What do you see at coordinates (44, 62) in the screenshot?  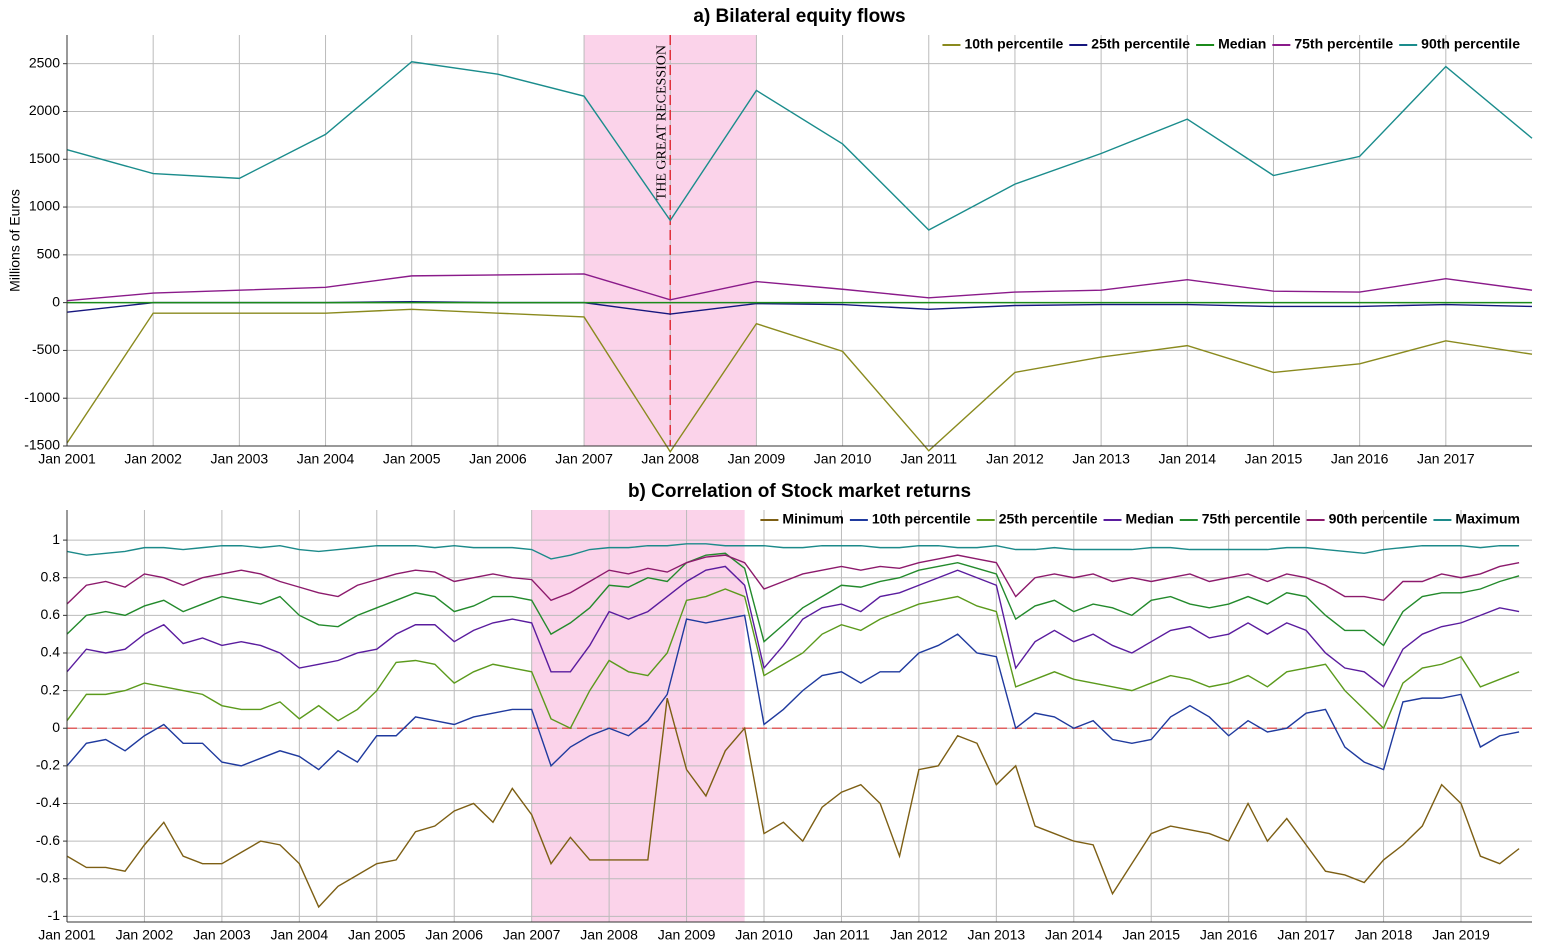 I see `y-tick-label: 2500` at bounding box center [44, 62].